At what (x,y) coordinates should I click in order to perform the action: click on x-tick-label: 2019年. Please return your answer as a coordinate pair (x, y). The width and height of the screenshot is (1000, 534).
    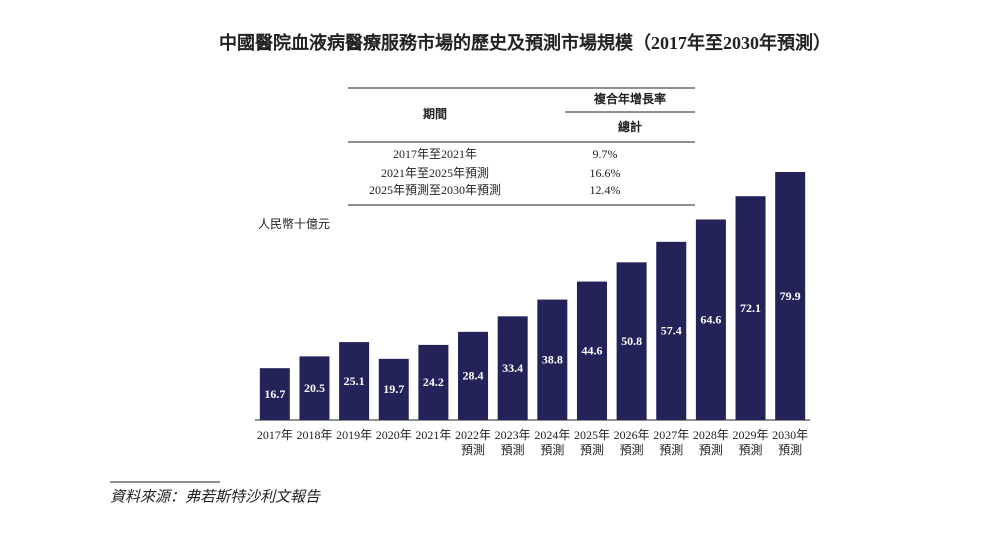
    Looking at the image, I should click on (354, 435).